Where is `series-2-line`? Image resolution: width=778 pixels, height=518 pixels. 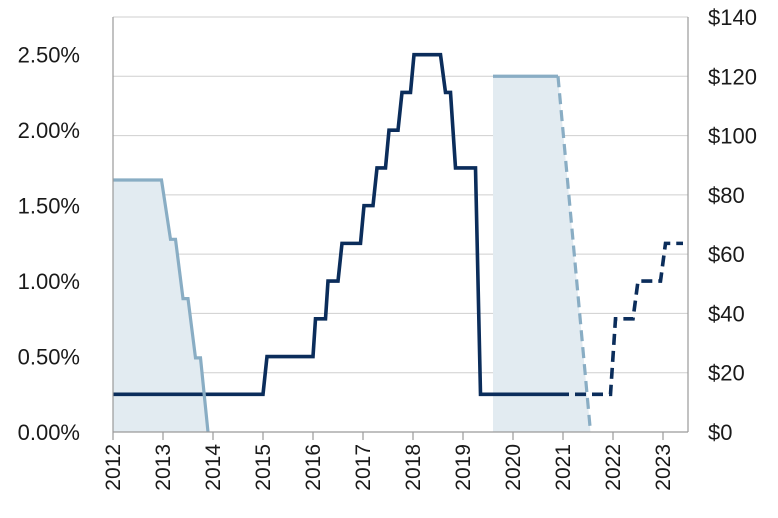 series-2-line is located at coordinates (161, 305).